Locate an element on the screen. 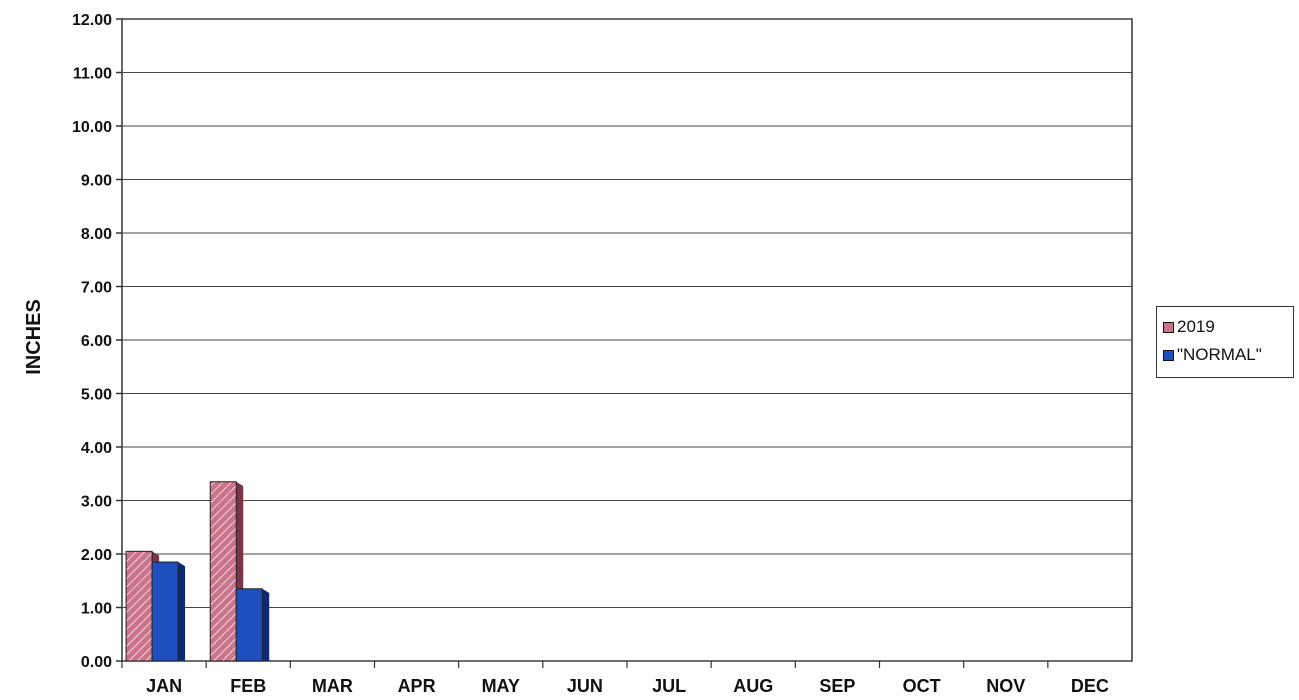 The image size is (1299, 700). legend-item-2019: 2019 is located at coordinates (1225, 327).